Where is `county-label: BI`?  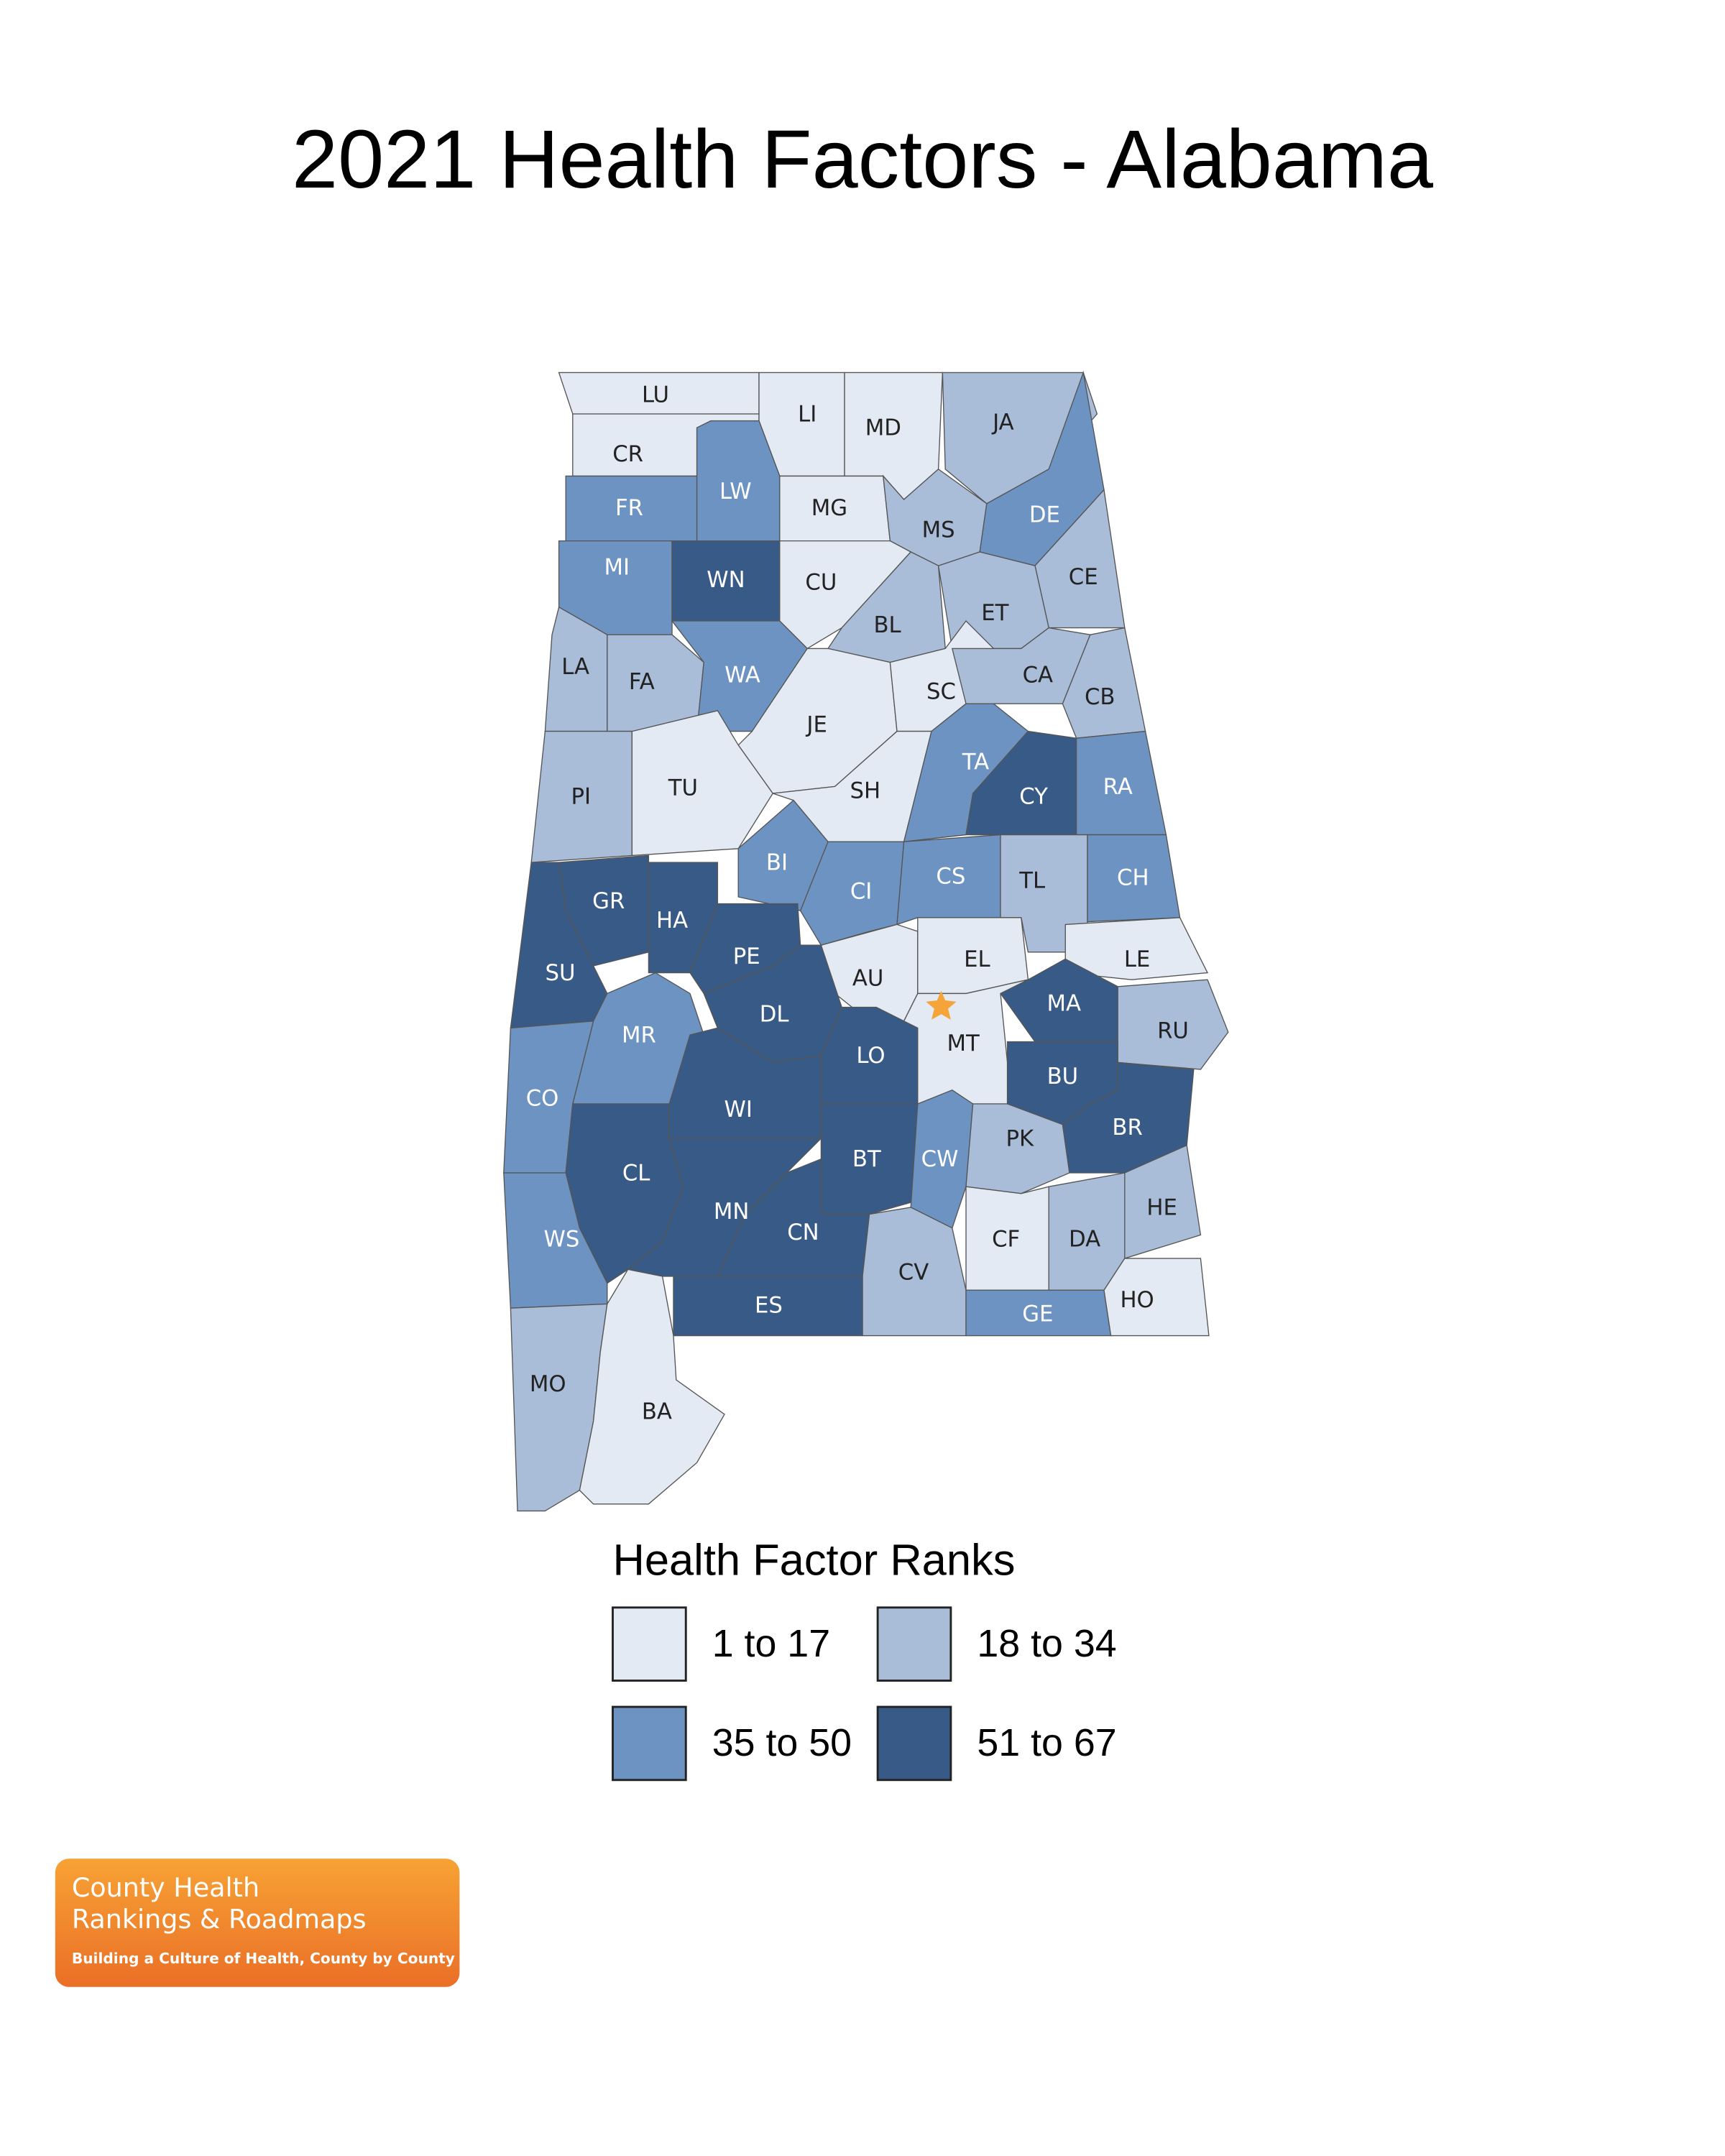
county-label: BI is located at coordinates (777, 862).